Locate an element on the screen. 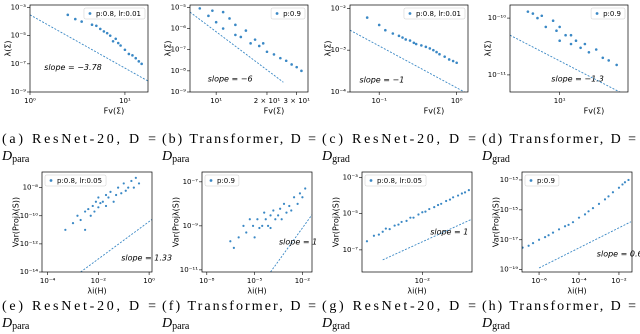  y-tick-label: 10⁻⁷ is located at coordinates (179, 50).